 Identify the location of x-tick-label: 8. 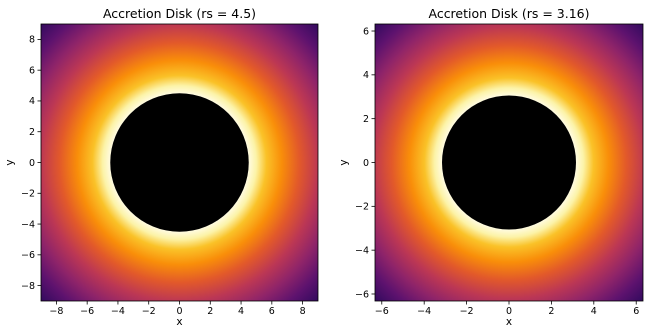
(303, 311).